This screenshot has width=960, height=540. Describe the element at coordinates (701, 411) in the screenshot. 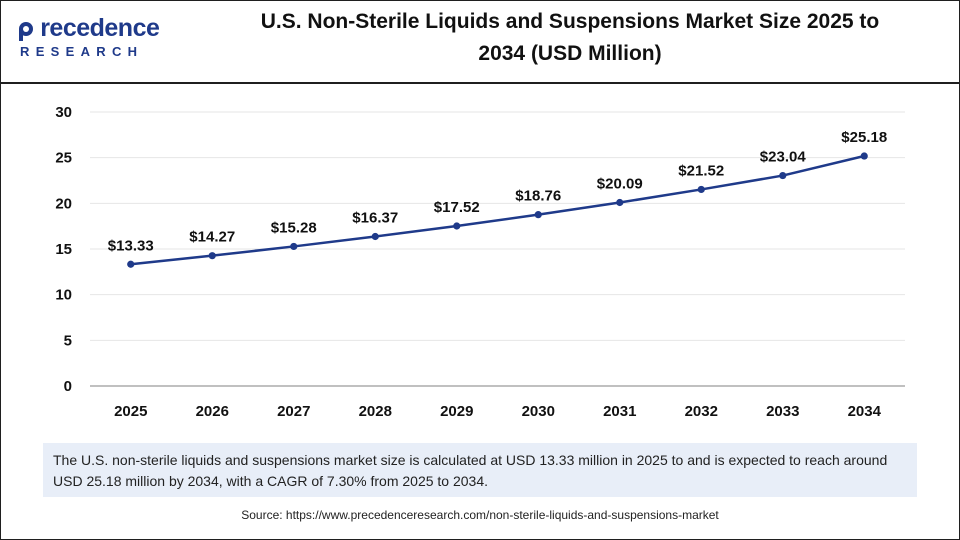

I see `x-tick-label: 2032` at that location.